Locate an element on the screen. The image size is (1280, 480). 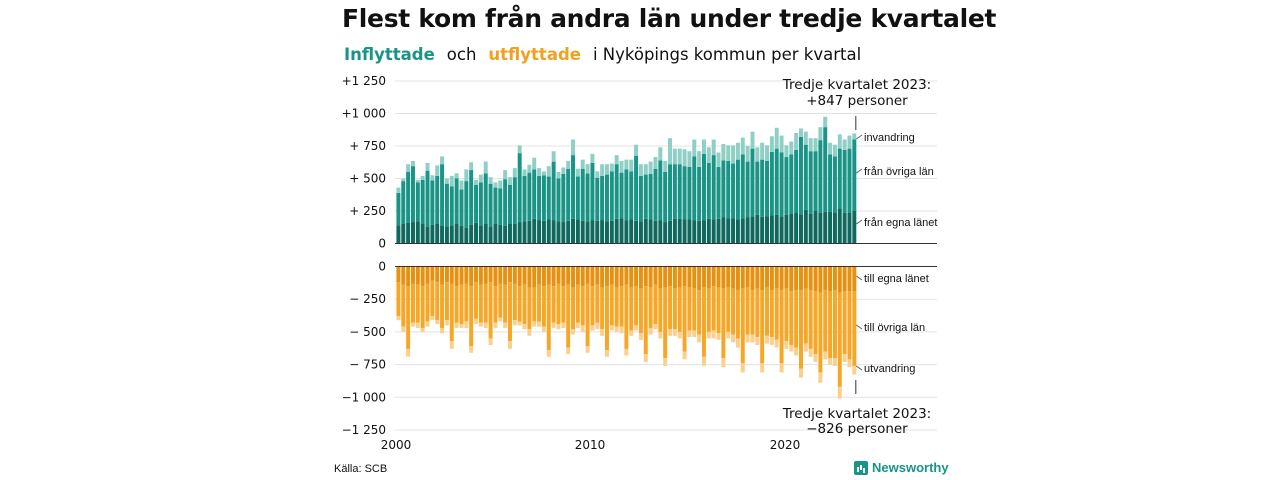
y-tick-label: 0 is located at coordinates (382, 244).